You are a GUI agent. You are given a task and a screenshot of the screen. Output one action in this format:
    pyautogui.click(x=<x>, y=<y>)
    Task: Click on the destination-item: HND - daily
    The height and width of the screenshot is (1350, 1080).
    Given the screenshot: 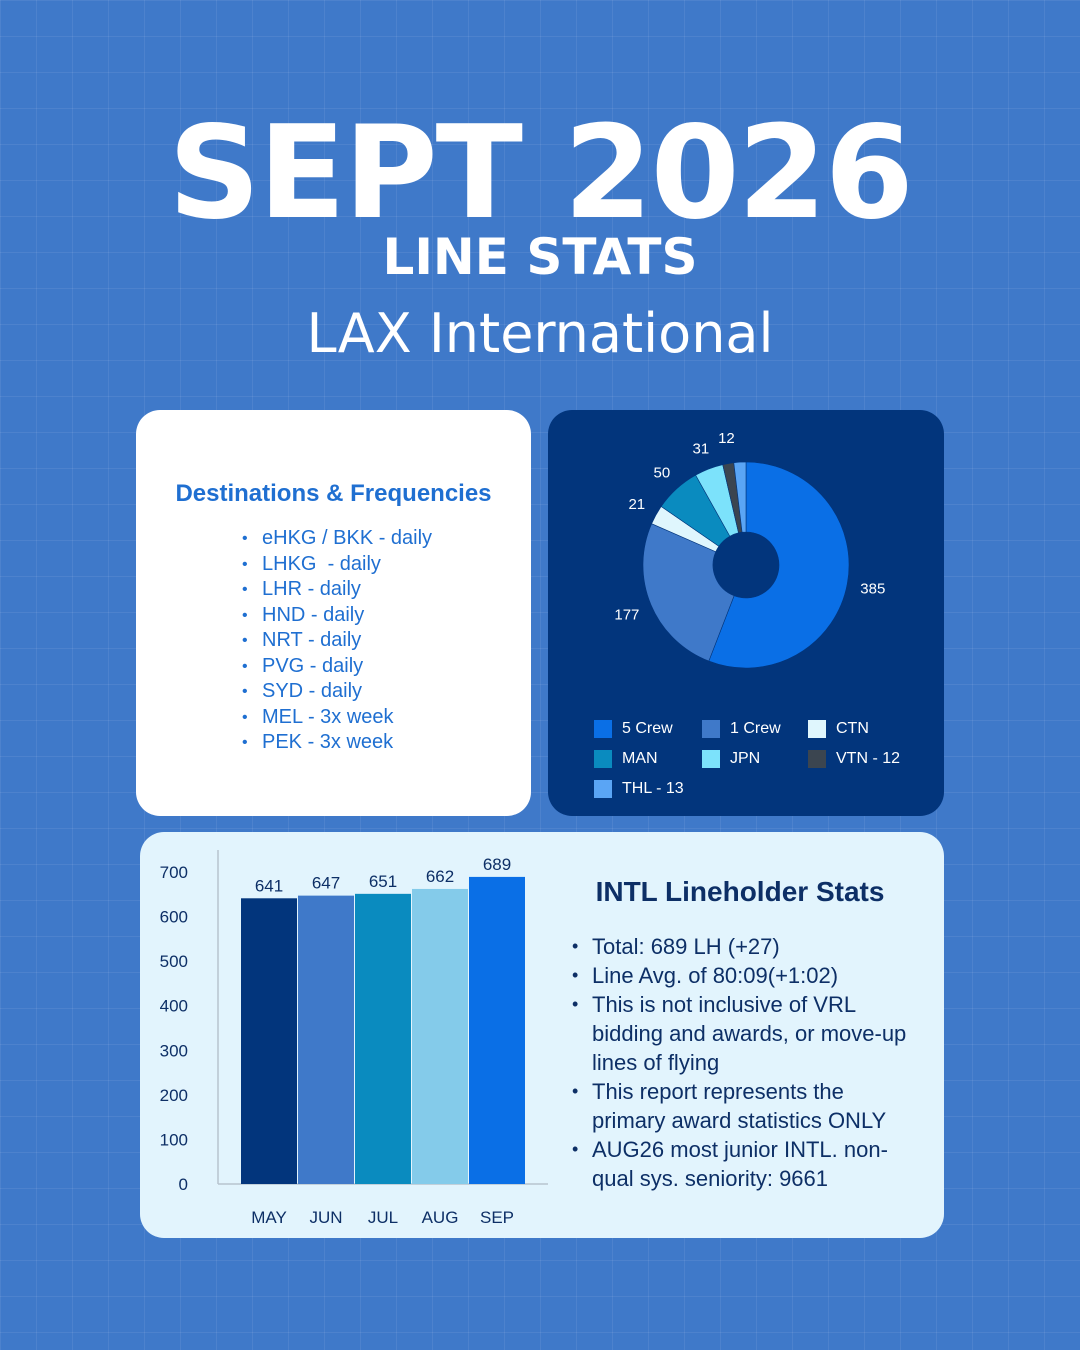 What is the action you would take?
    pyautogui.click(x=337, y=616)
    